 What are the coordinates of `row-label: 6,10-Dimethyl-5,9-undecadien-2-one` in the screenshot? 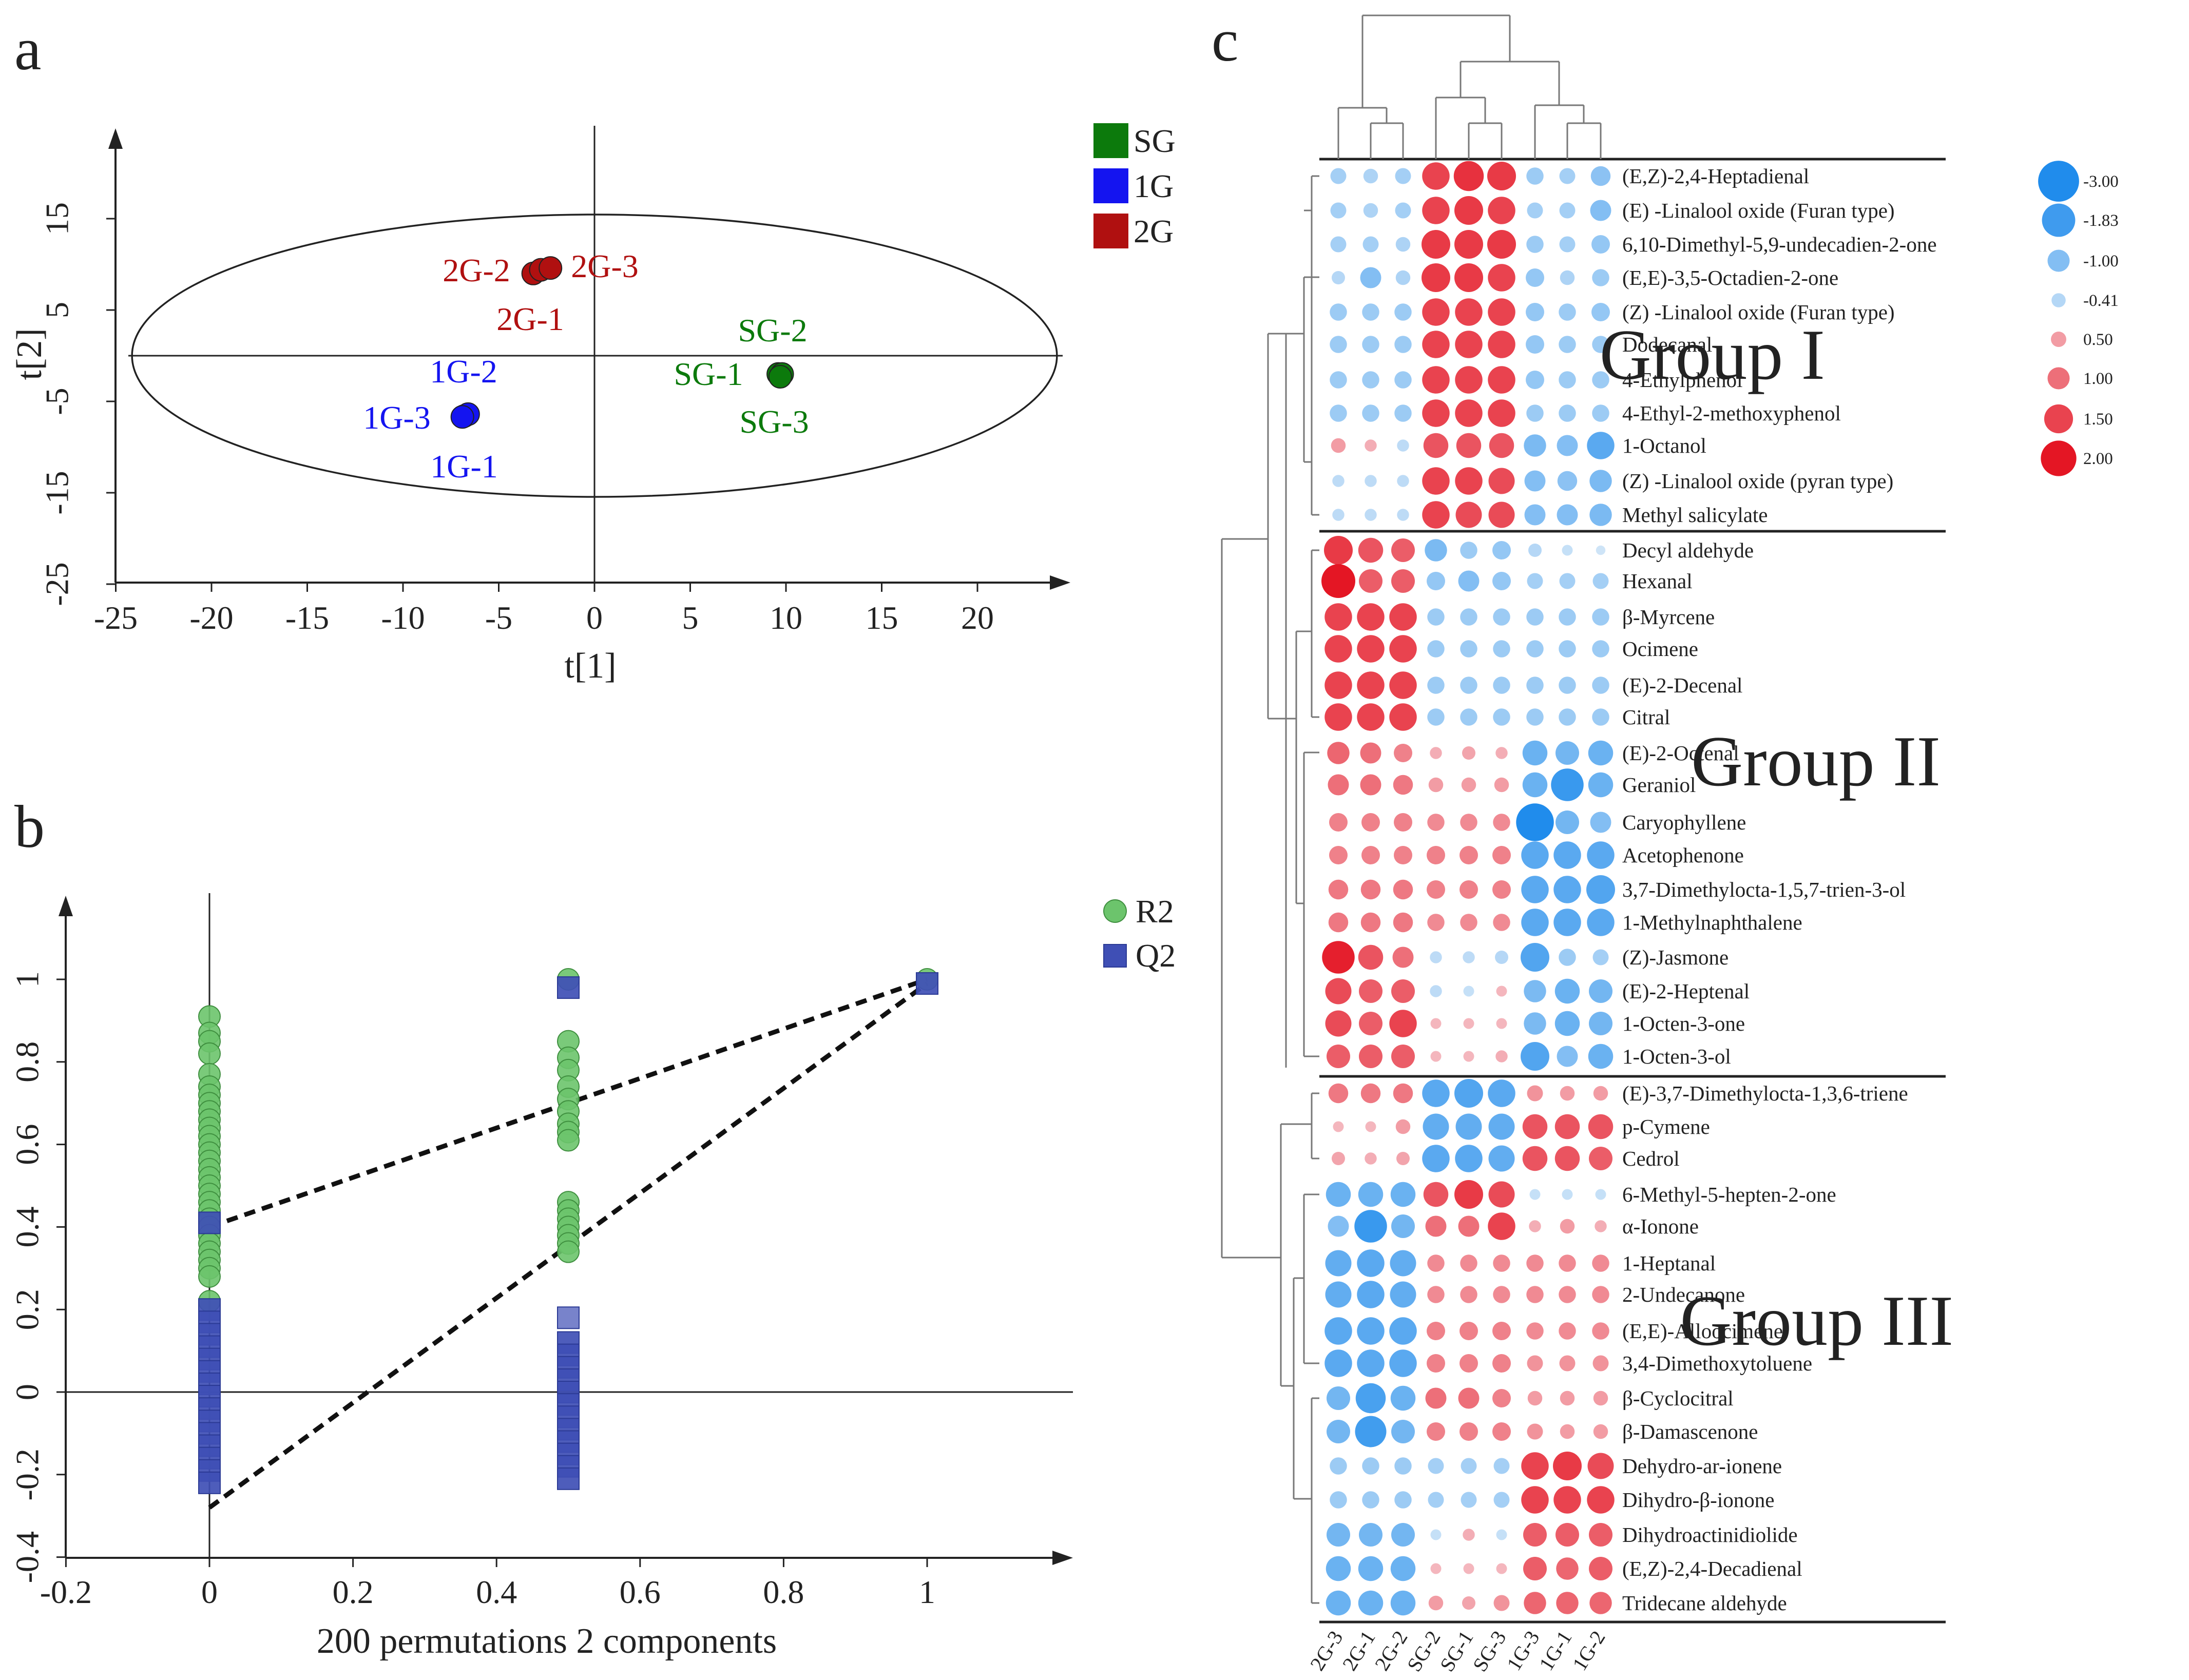 It's located at (1779, 244).